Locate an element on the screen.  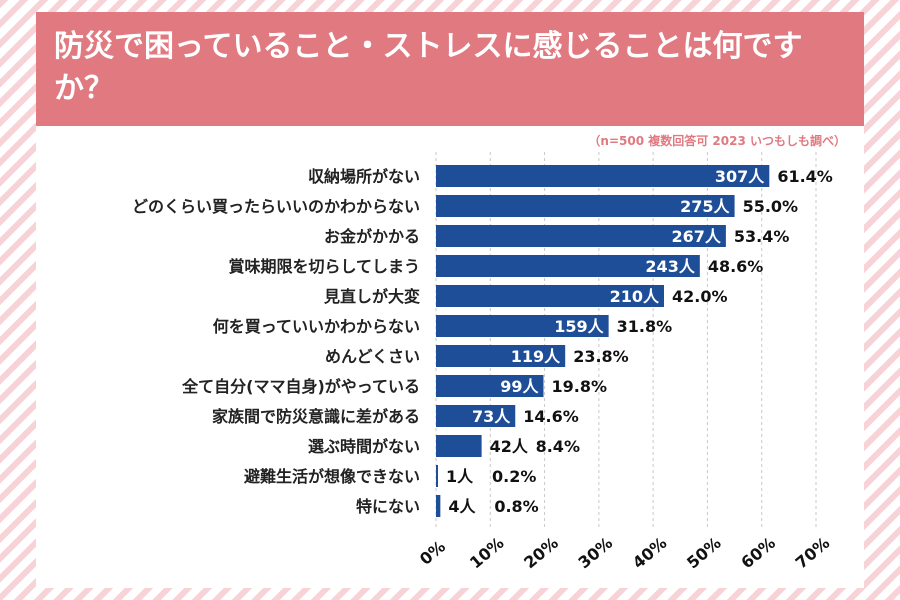
page-title: 防災で困っていること・ストレスに感じることは何ですか？ is located at coordinates (428, 67).